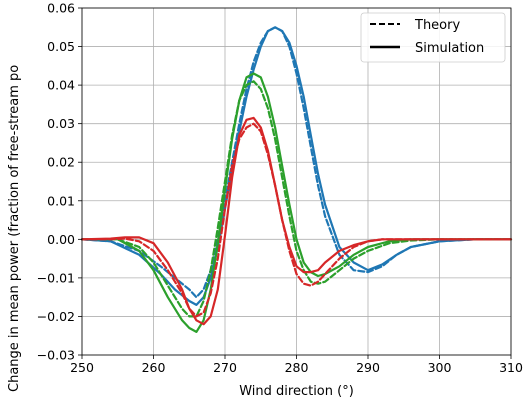 The image size is (530, 399). Describe the element at coordinates (61, 200) in the screenshot. I see `y-tick-label: 0.01` at that location.